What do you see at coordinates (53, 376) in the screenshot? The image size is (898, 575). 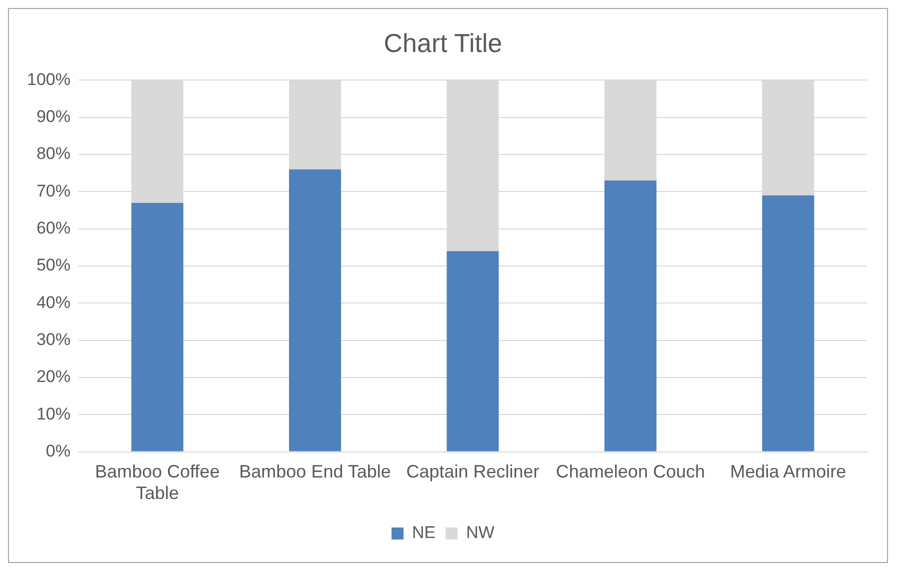 I see `y-tick-label: 20%` at bounding box center [53, 376].